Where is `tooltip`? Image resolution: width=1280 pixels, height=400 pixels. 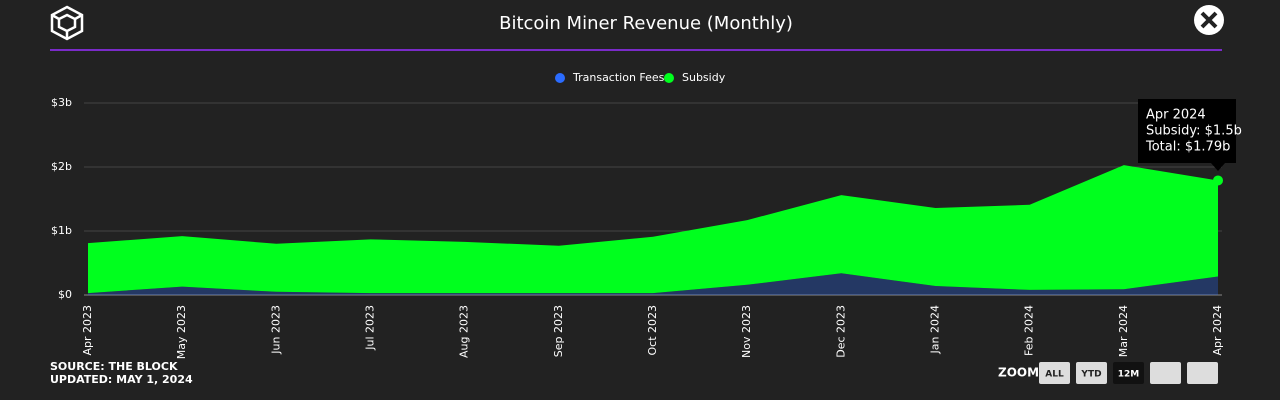
tooltip is located at coordinates (1187, 131).